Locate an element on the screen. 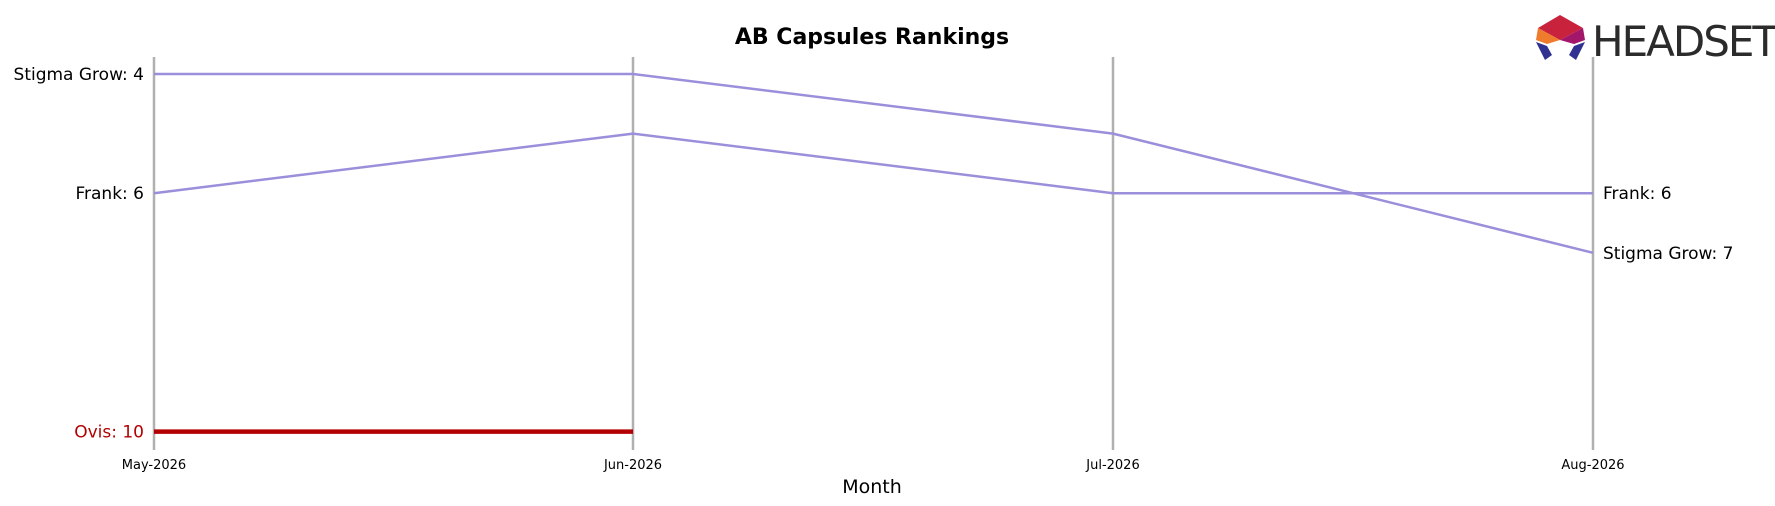  headset-logo: HEADSET is located at coordinates (1655, 40).